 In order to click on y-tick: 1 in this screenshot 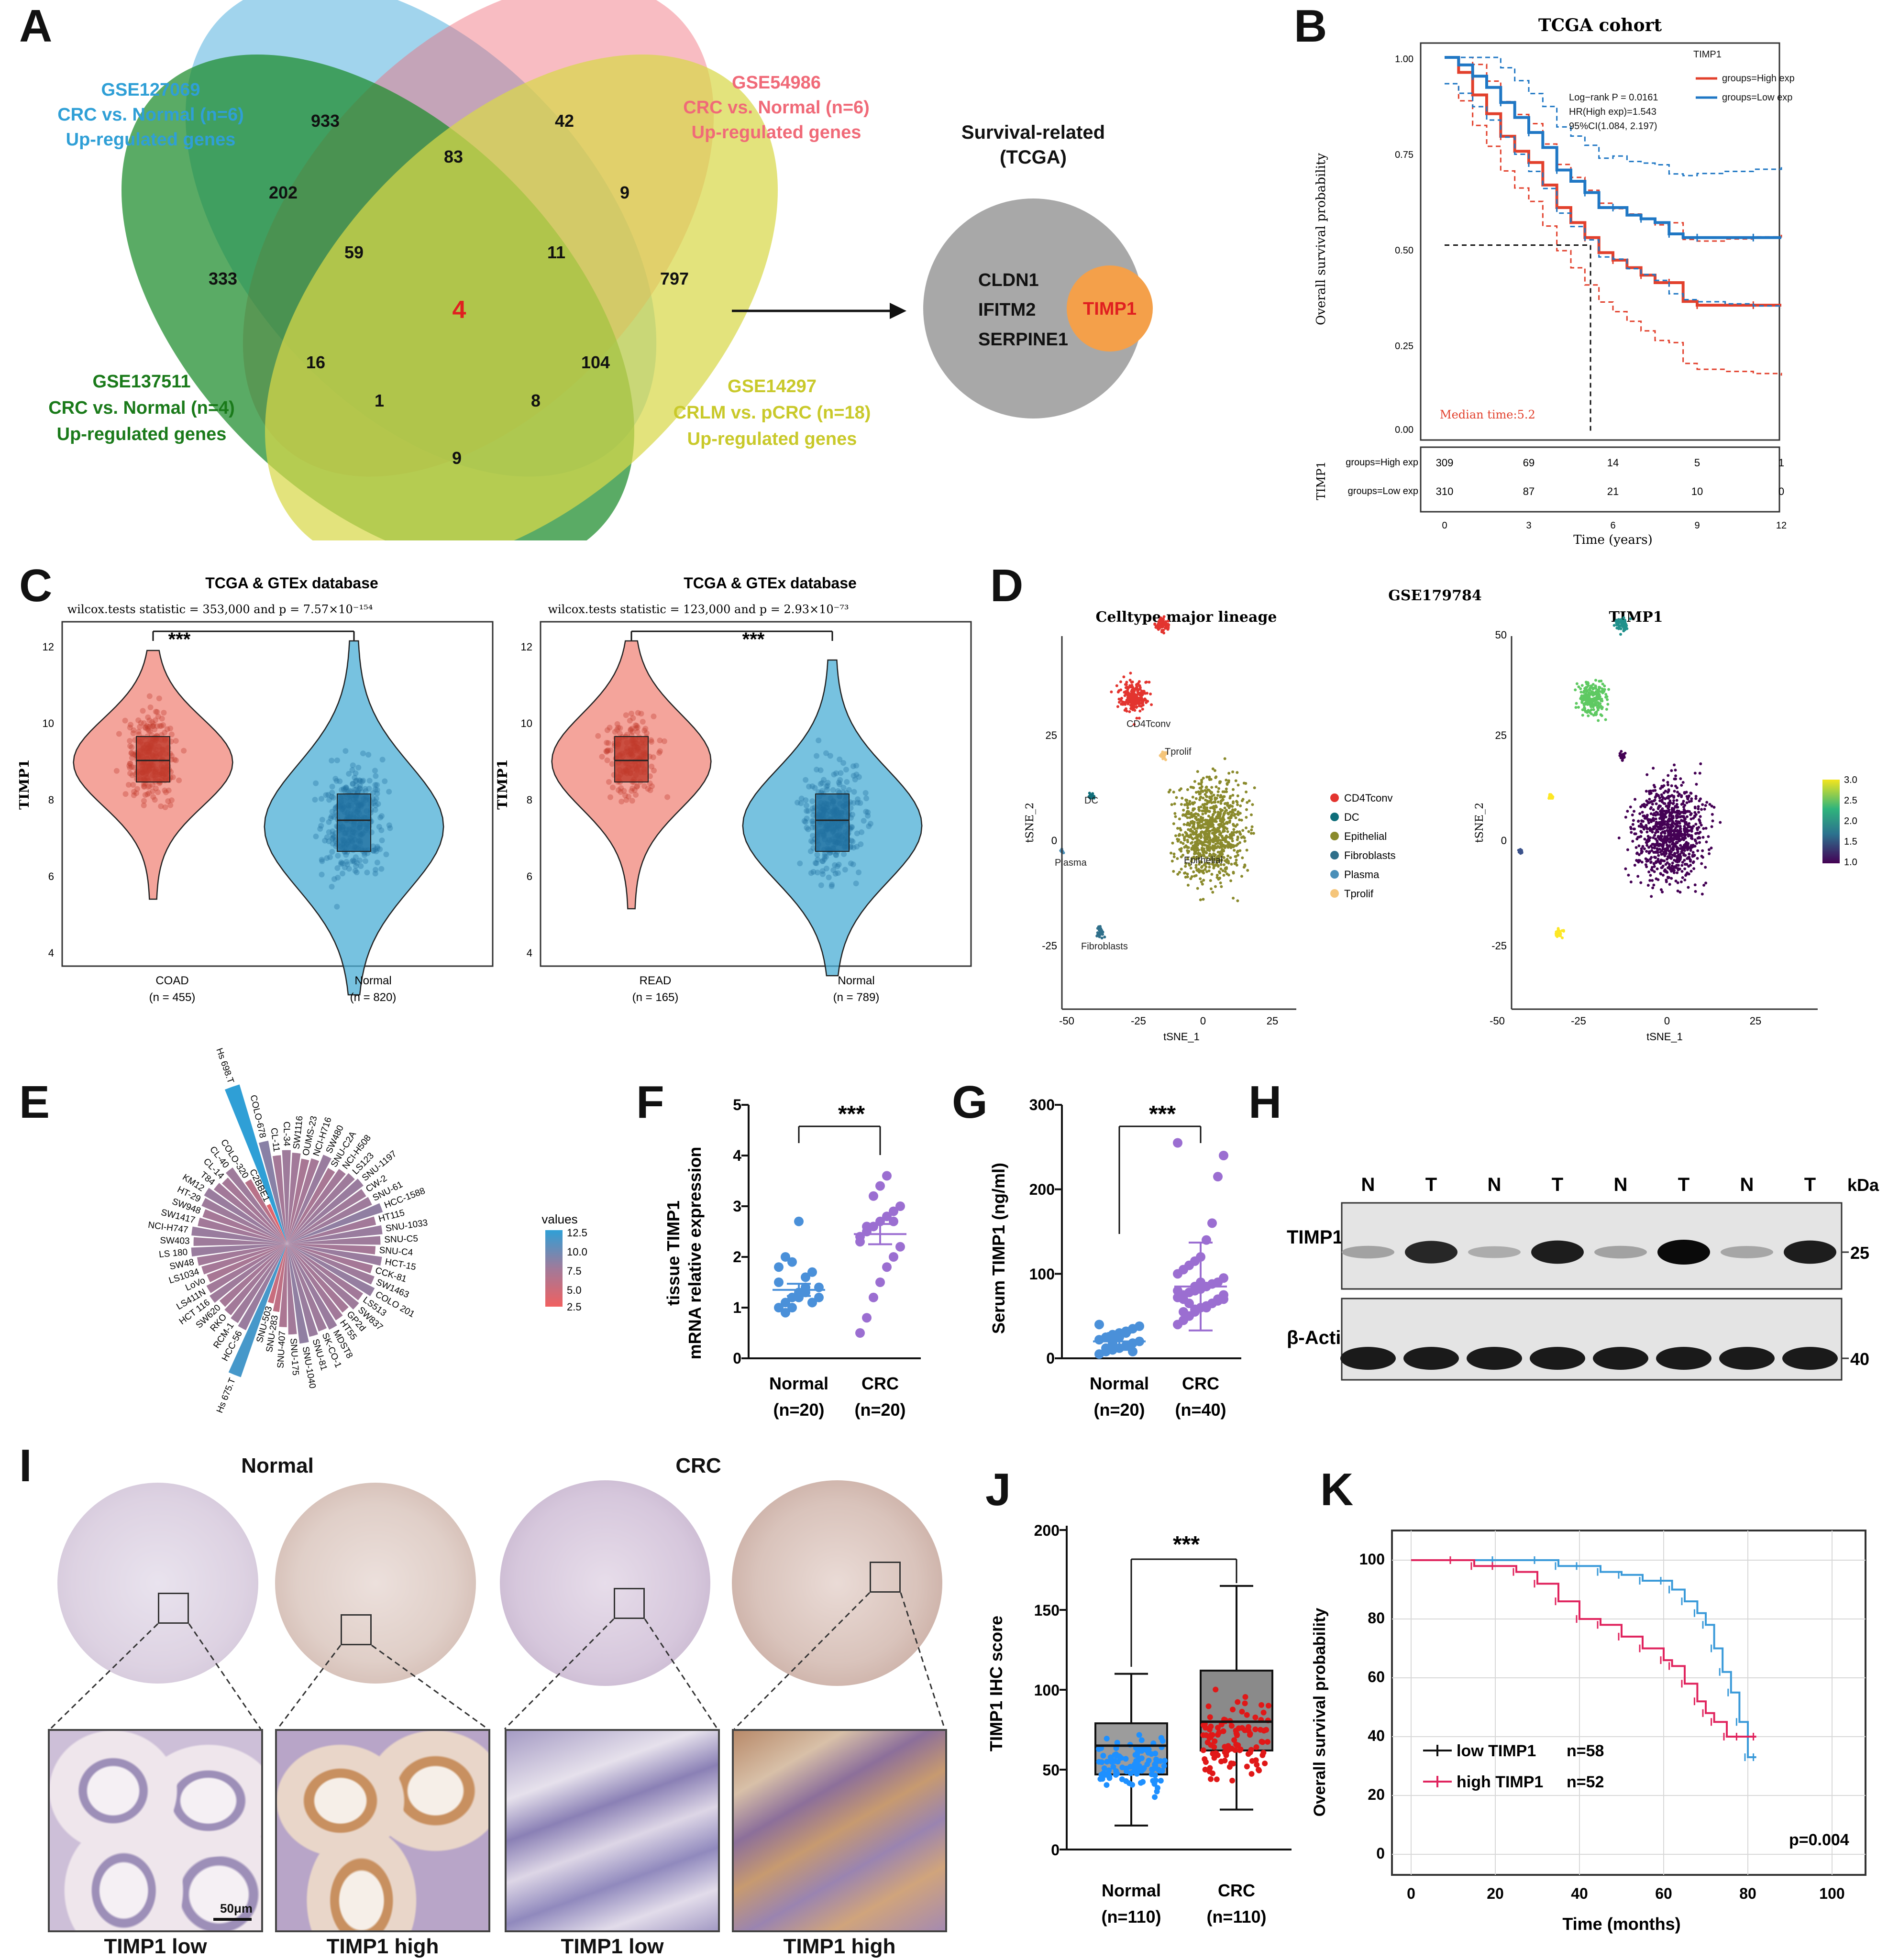, I will do `click(737, 1307)`.